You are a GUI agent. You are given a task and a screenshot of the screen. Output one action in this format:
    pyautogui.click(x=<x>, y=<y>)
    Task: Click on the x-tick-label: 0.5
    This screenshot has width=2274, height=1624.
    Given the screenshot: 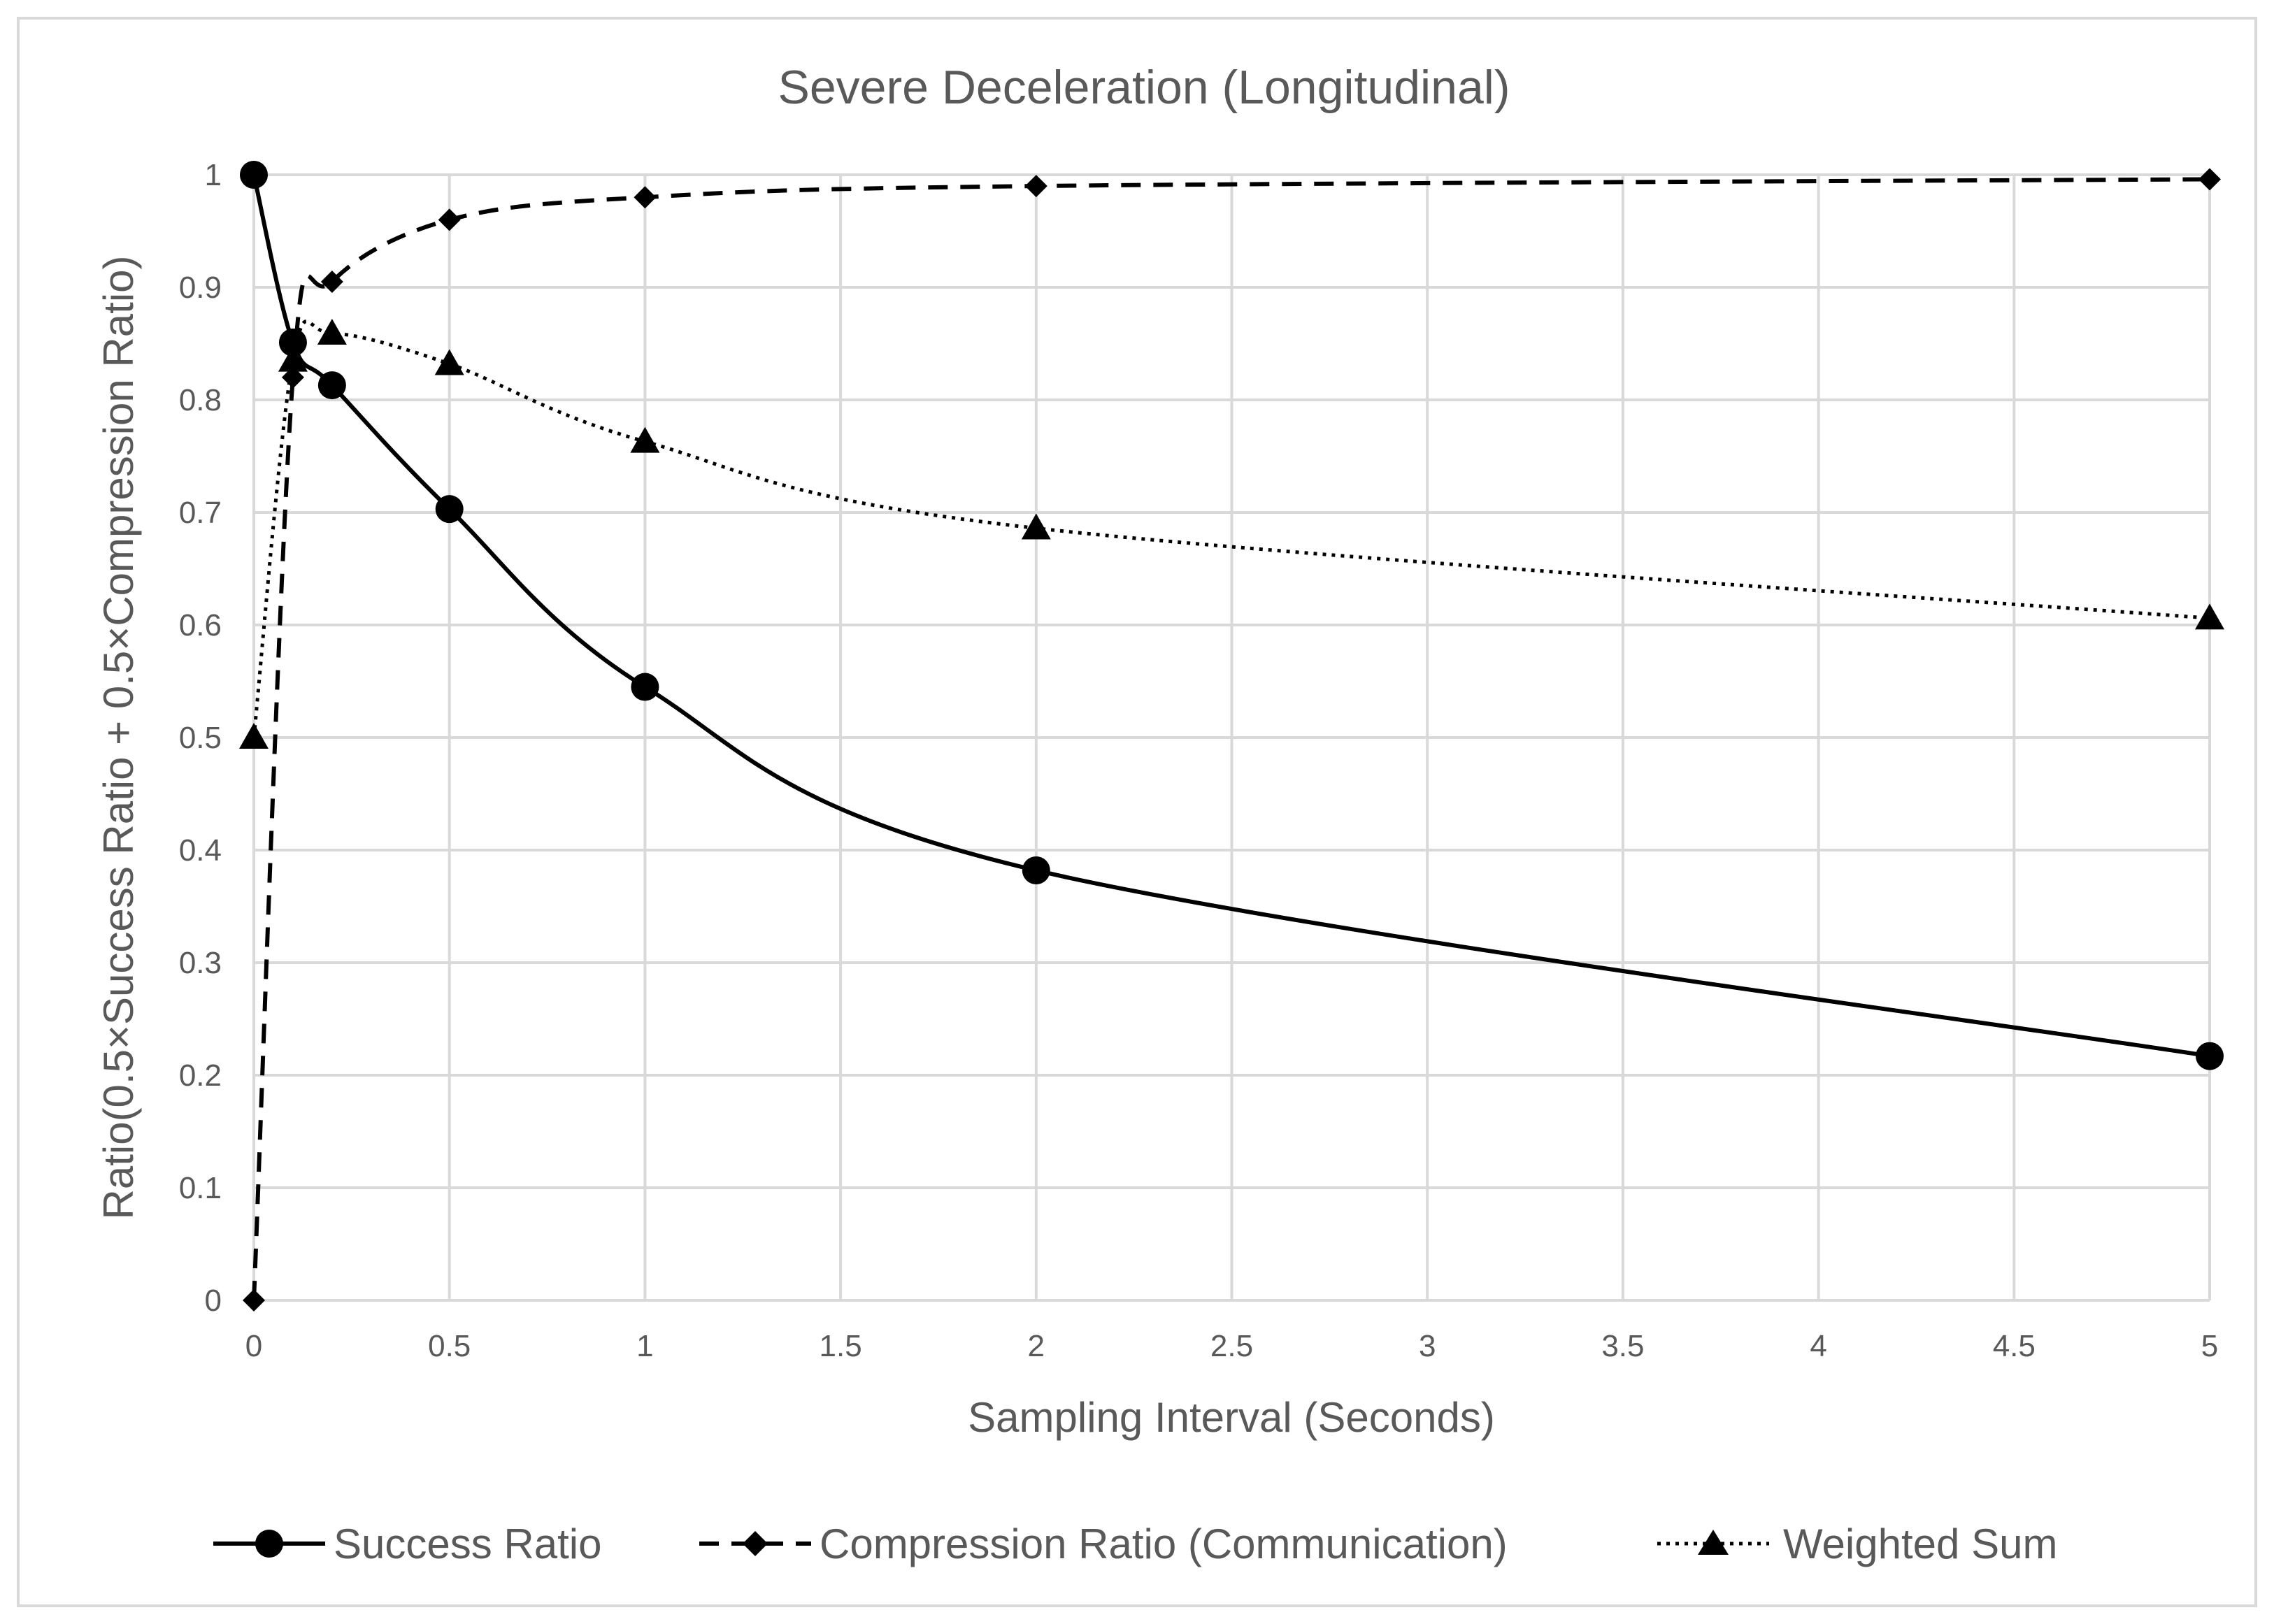 What is the action you would take?
    pyautogui.click(x=449, y=1346)
    